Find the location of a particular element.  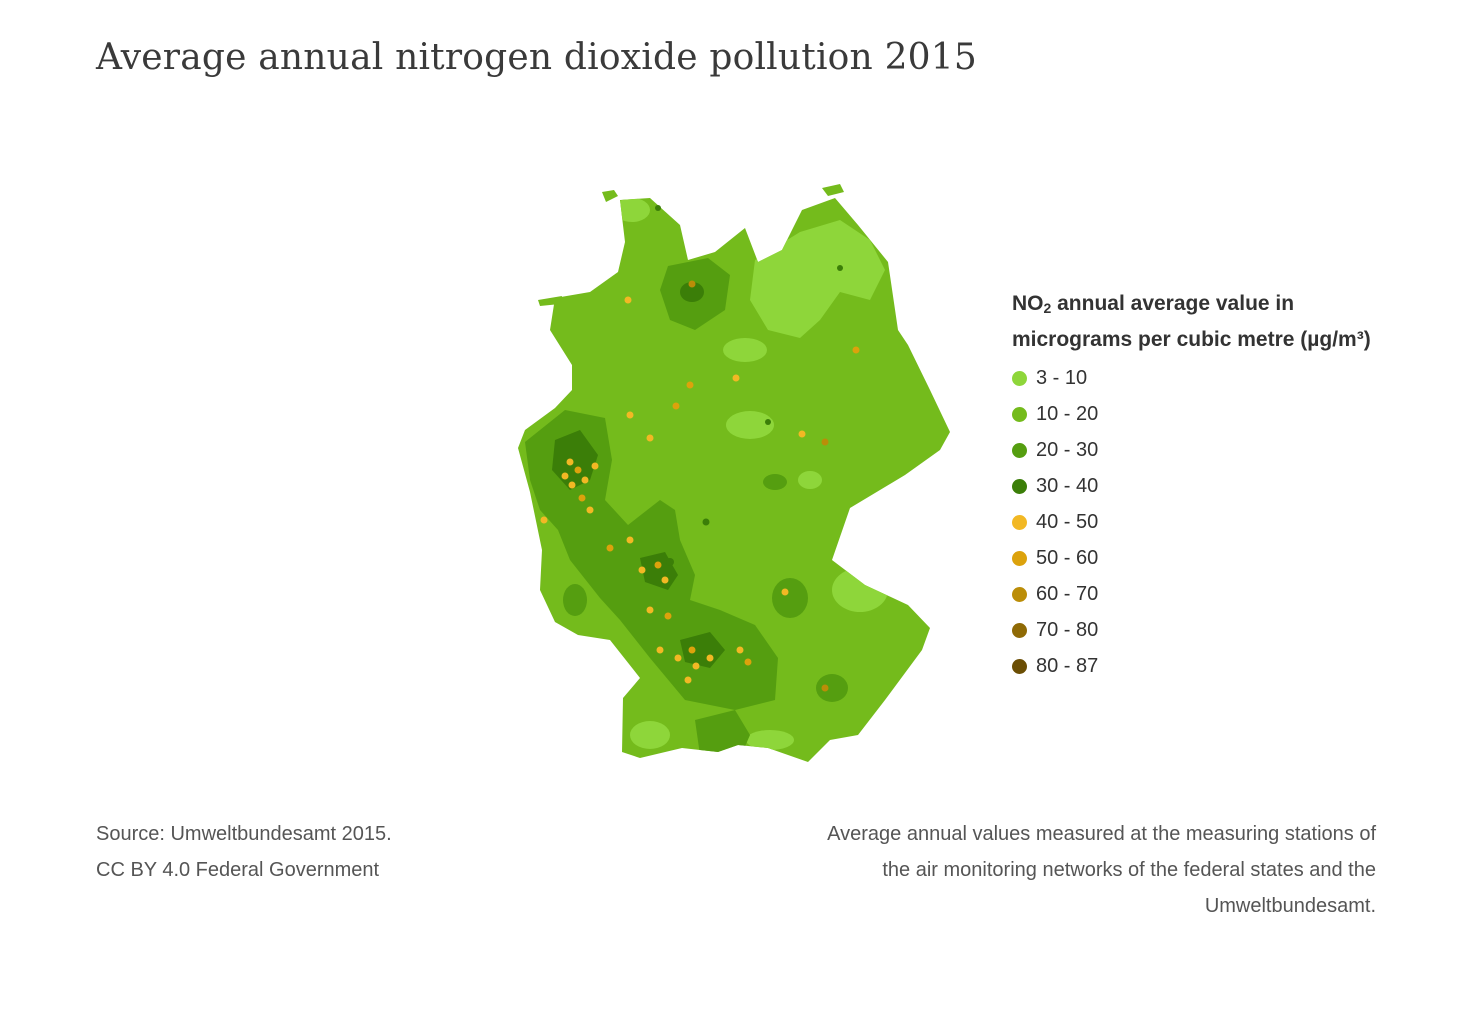

legend-label: 40 - 50 is located at coordinates (1067, 521).